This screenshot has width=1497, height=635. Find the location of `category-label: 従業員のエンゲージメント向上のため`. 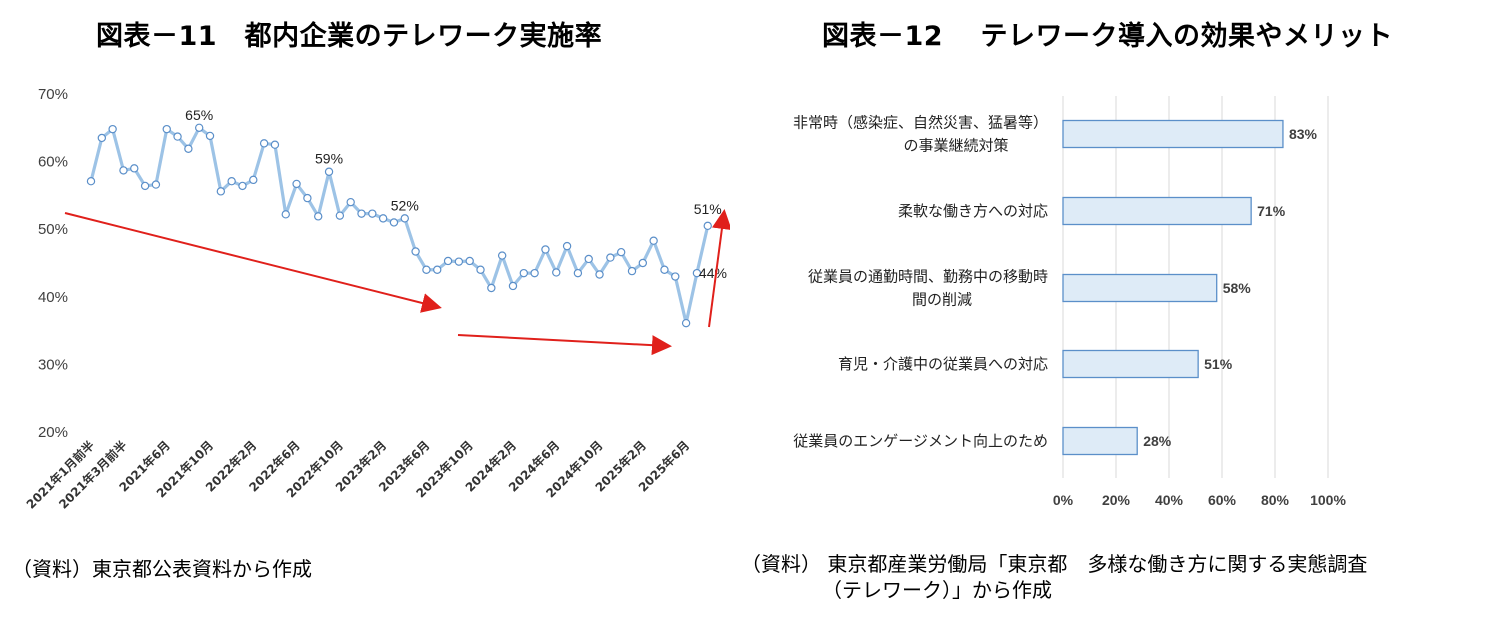

category-label: 従業員のエンゲージメント向上のため is located at coordinates (920, 441).